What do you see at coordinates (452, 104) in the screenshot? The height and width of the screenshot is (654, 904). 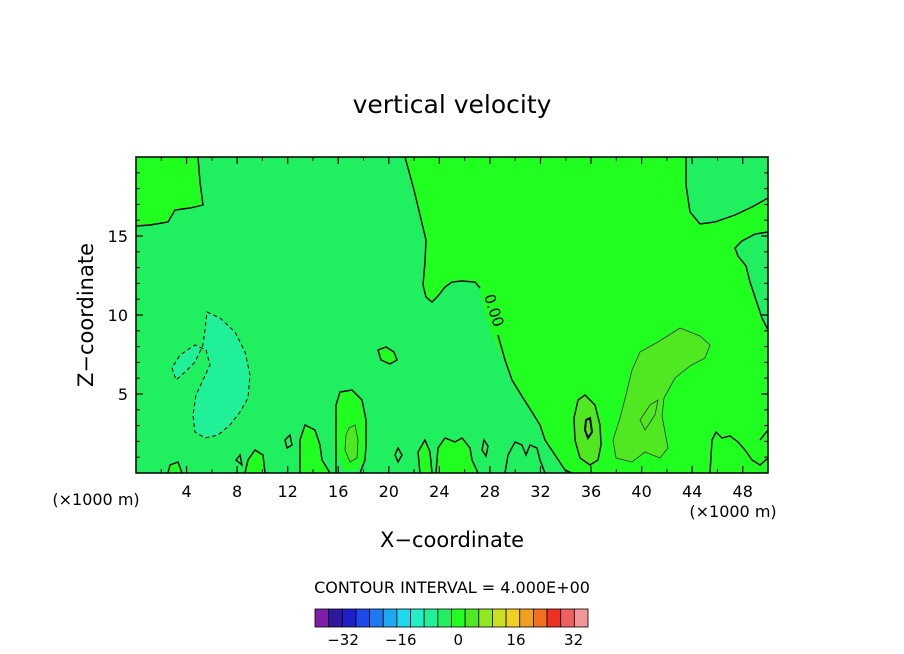 I see `chart-title: vertical velocity` at bounding box center [452, 104].